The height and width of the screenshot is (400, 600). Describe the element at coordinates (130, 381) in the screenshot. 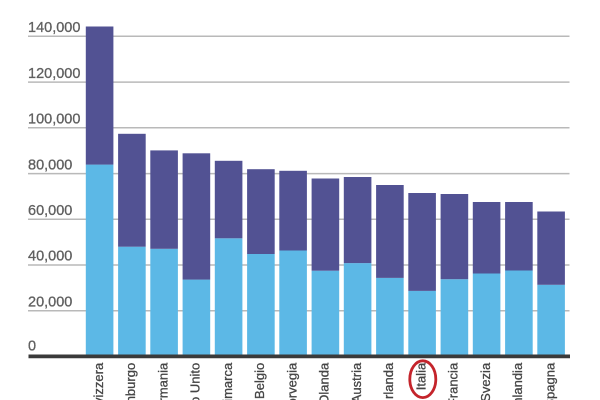

I see `svg-text: Lussemburgo` at that location.